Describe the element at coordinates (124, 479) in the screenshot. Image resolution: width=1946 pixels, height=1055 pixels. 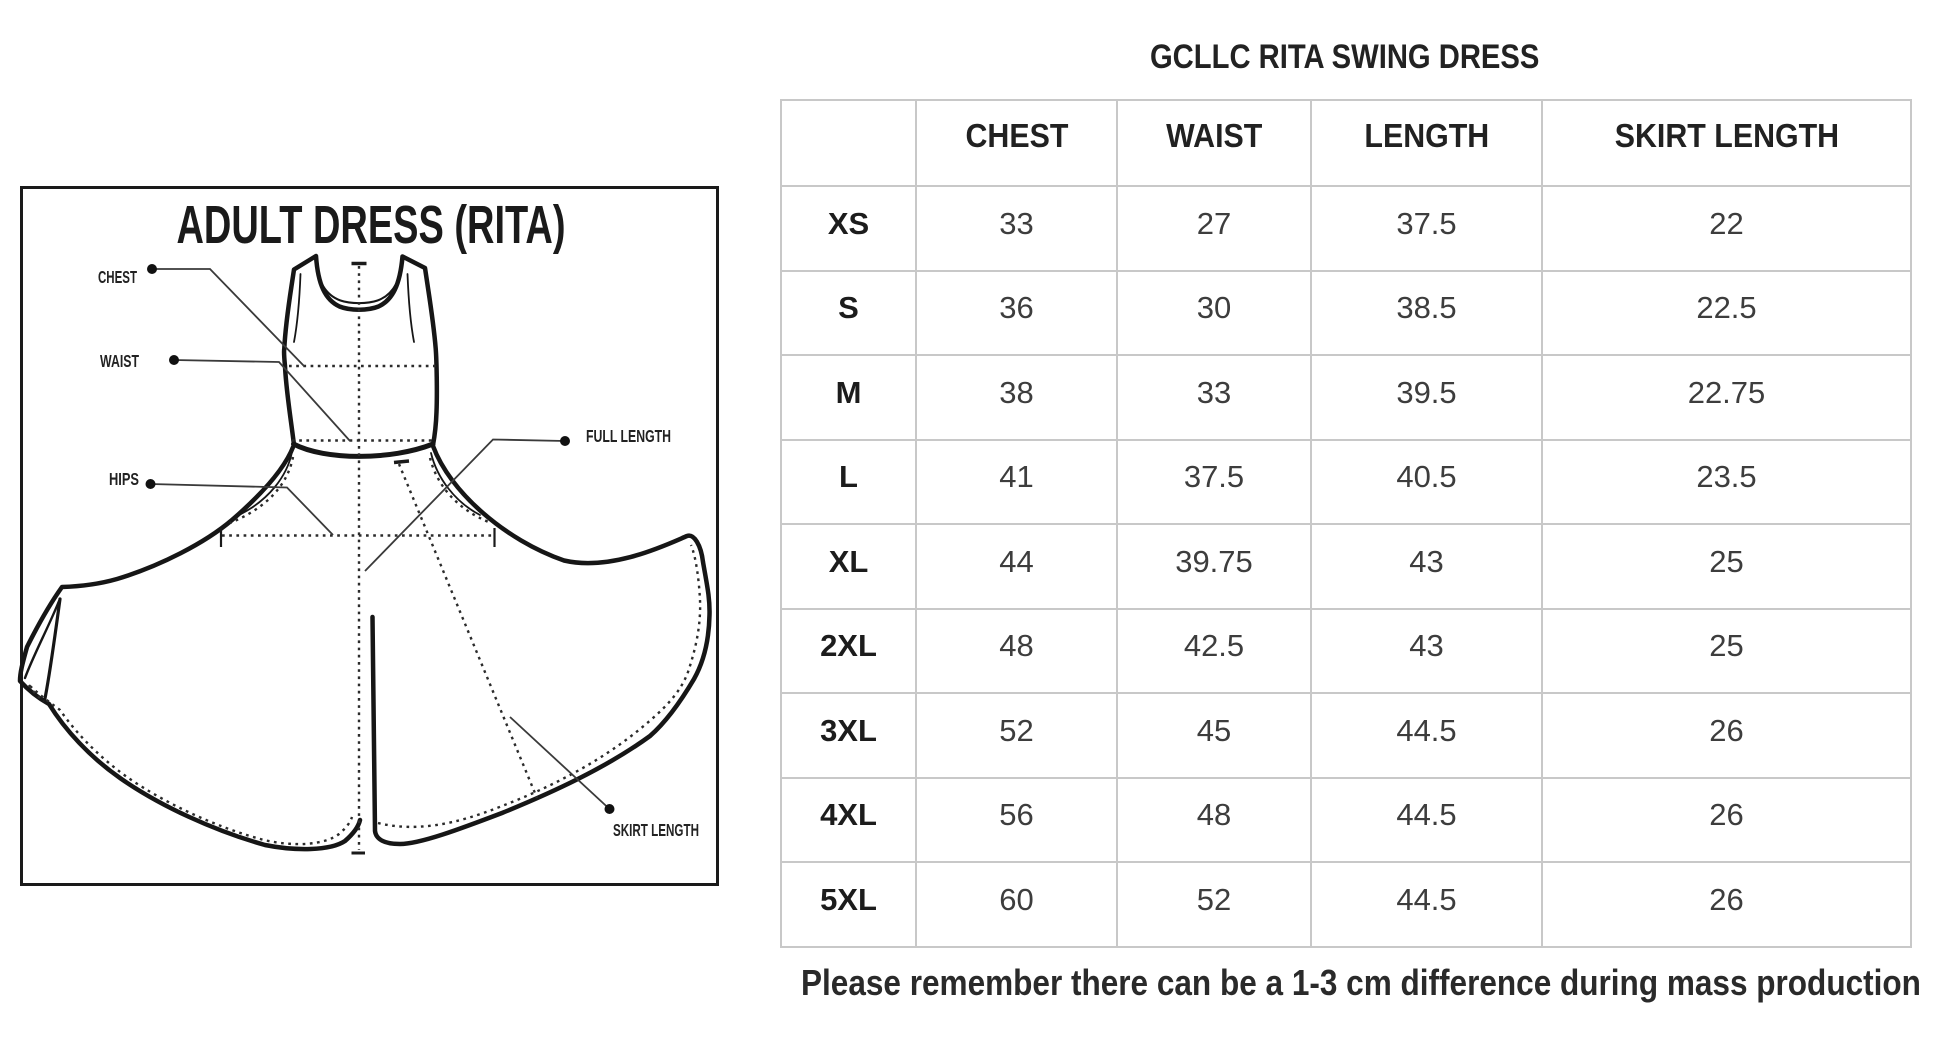
I see `svg-text: HIPS` at that location.